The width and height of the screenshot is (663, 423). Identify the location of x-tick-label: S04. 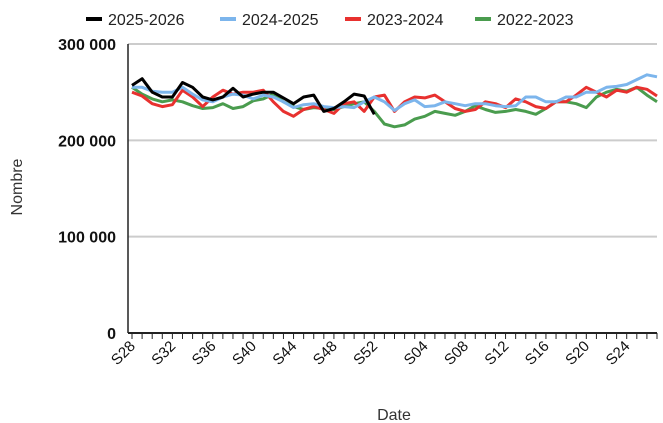
(416, 353).